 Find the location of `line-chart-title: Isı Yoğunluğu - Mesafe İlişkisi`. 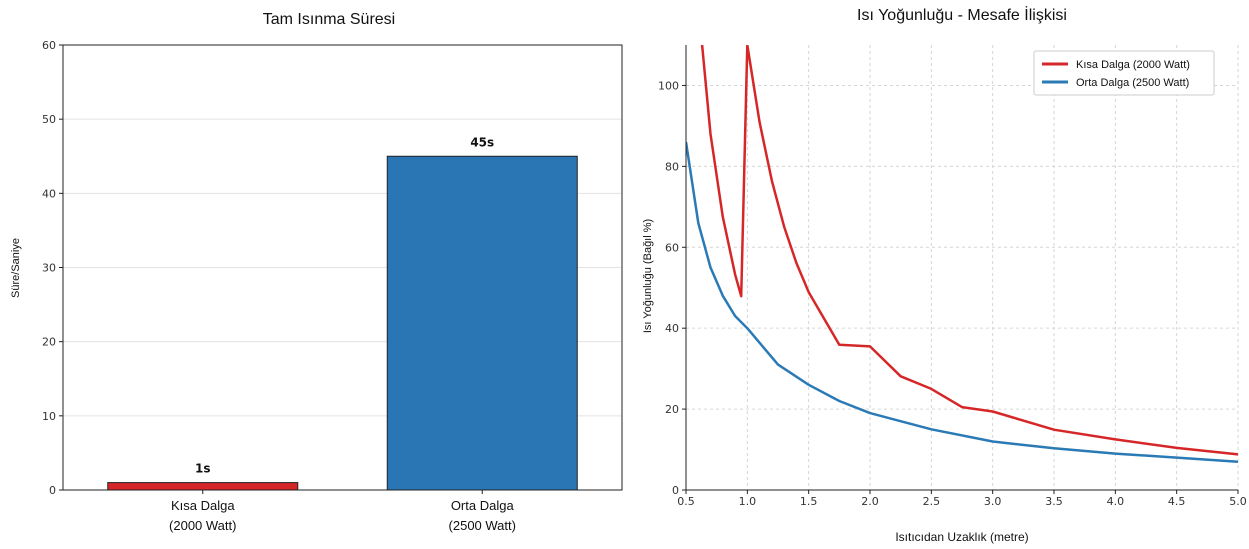

line-chart-title: Isı Yoğunluğu - Mesafe İlişkisi is located at coordinates (962, 14).